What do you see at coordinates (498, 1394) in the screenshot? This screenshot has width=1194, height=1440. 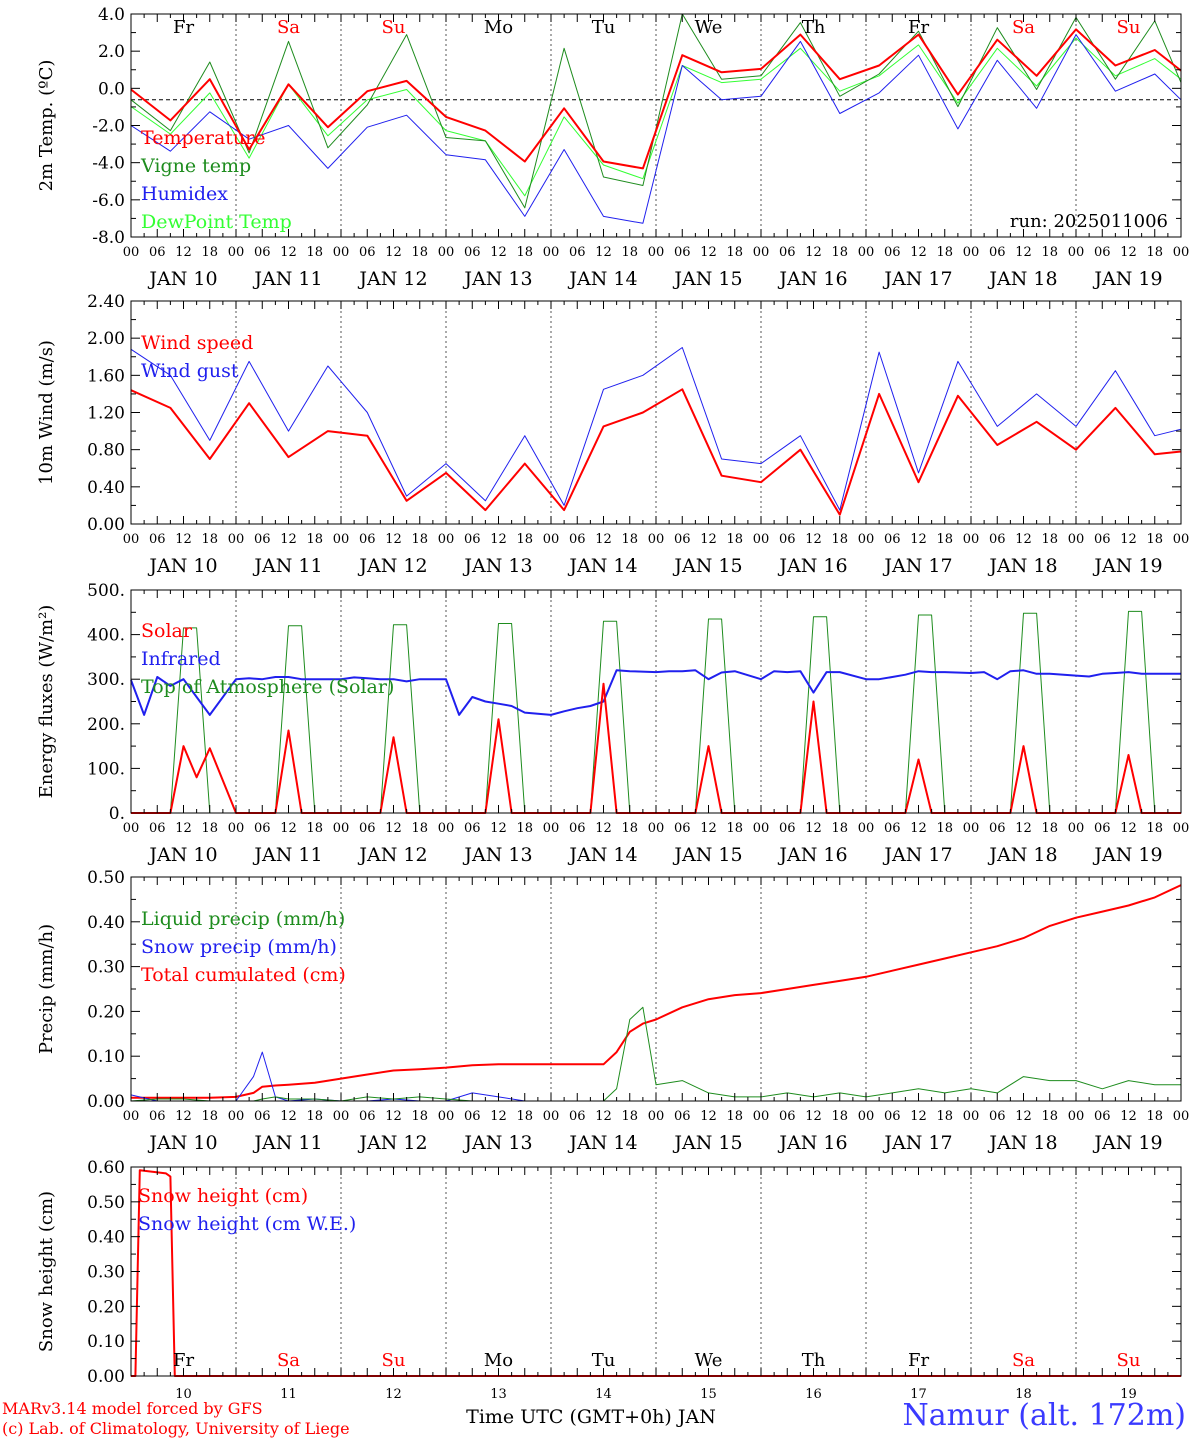 I see `x-day-number: 13` at bounding box center [498, 1394].